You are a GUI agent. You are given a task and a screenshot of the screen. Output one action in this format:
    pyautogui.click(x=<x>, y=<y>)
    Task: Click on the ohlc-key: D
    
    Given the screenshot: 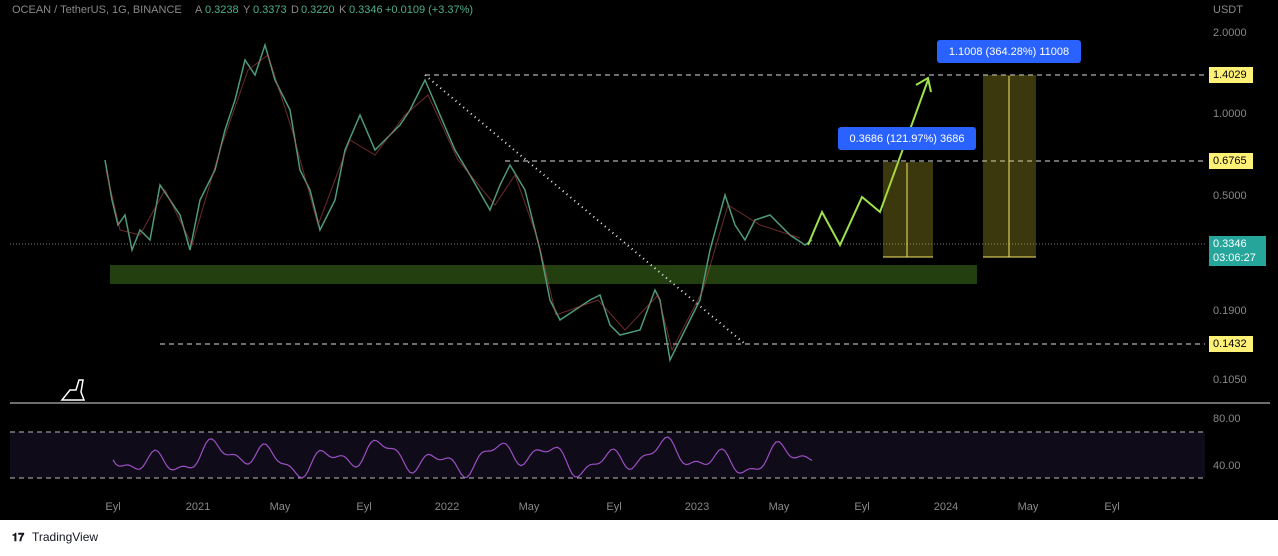 What is the action you would take?
    pyautogui.click(x=295, y=10)
    